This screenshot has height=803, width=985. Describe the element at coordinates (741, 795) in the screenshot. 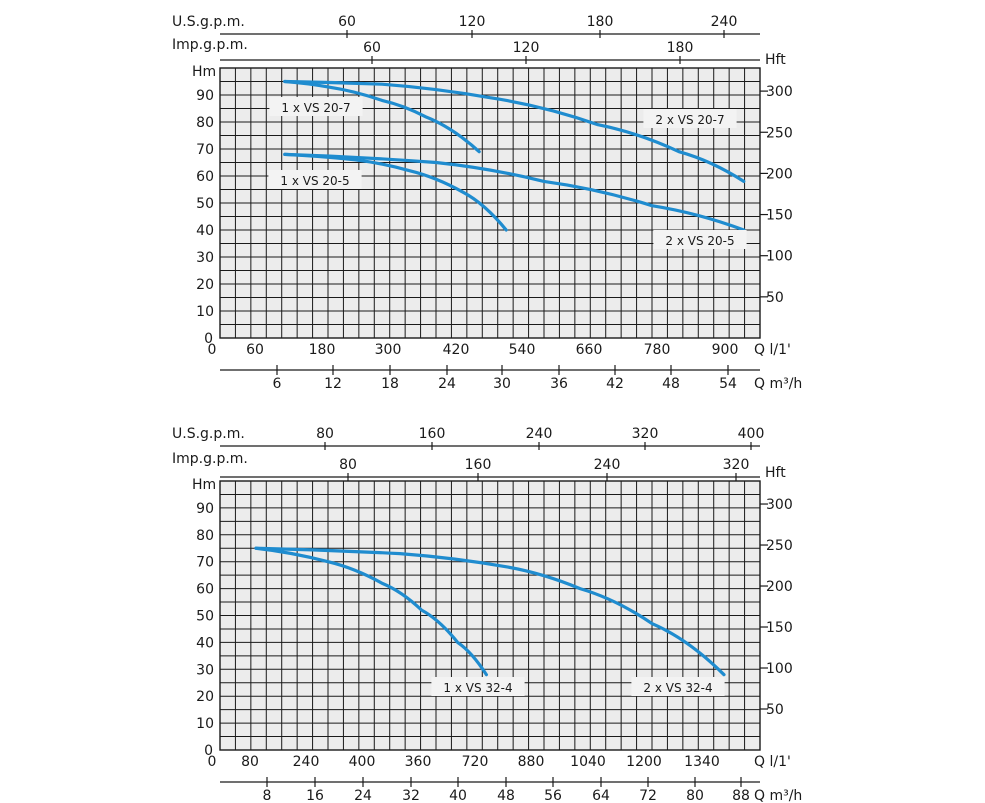

I see `flow-m3h-tick-label: 88` at that location.